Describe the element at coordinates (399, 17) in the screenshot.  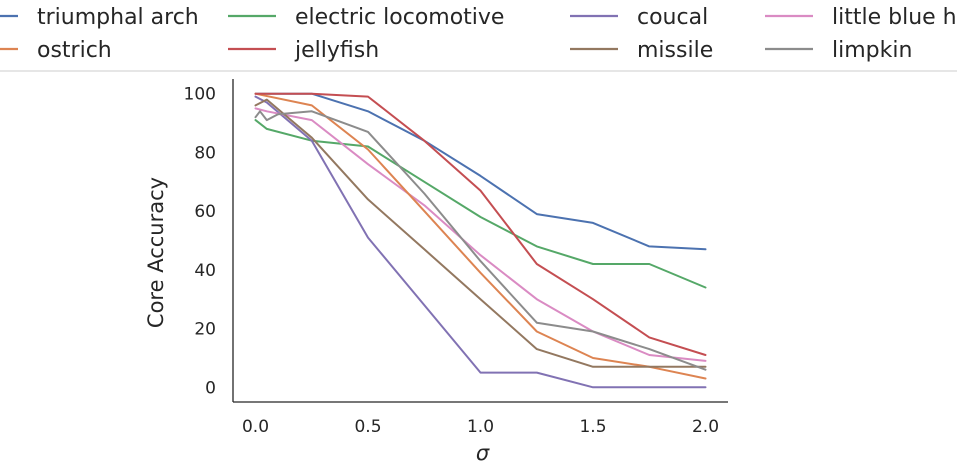
I see `legend-label: electric locomotive` at that location.